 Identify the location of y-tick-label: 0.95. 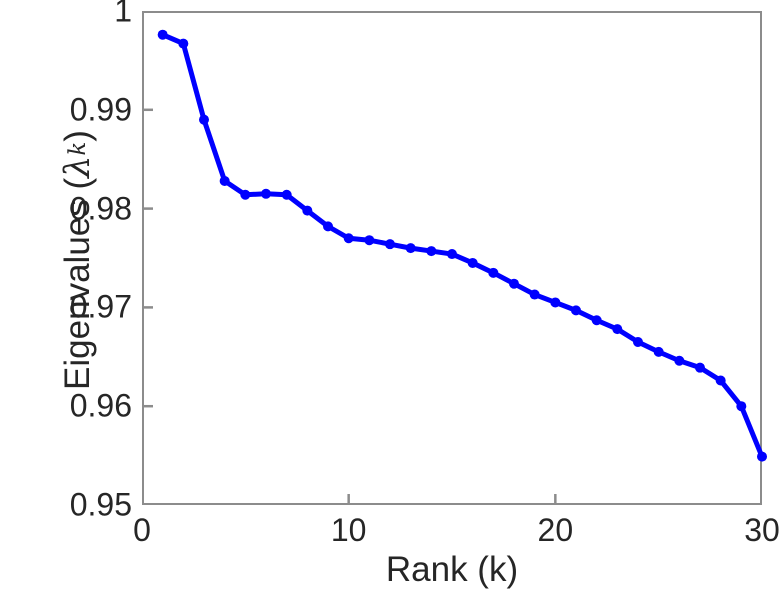
(100, 504).